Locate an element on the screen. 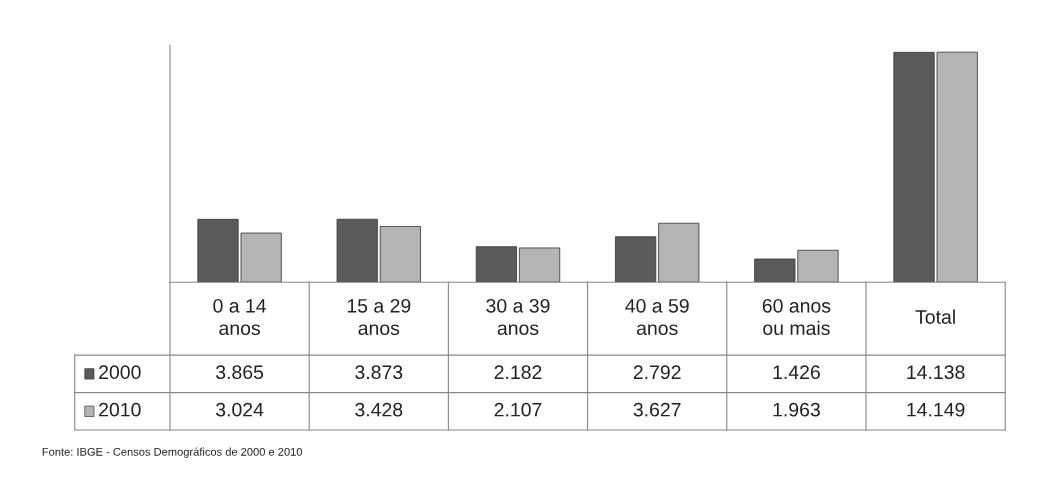 The height and width of the screenshot is (503, 1046). x-tick-label: 15 a 29 anos is located at coordinates (379, 317).